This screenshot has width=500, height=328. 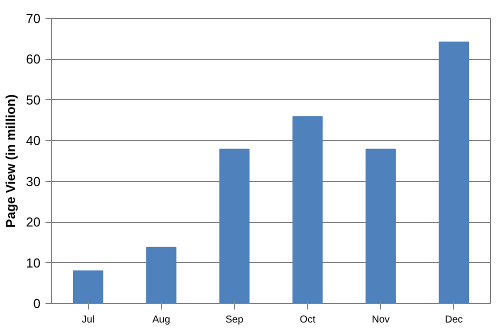 What do you see at coordinates (161, 320) in the screenshot?
I see `x-tick-label: Aug` at bounding box center [161, 320].